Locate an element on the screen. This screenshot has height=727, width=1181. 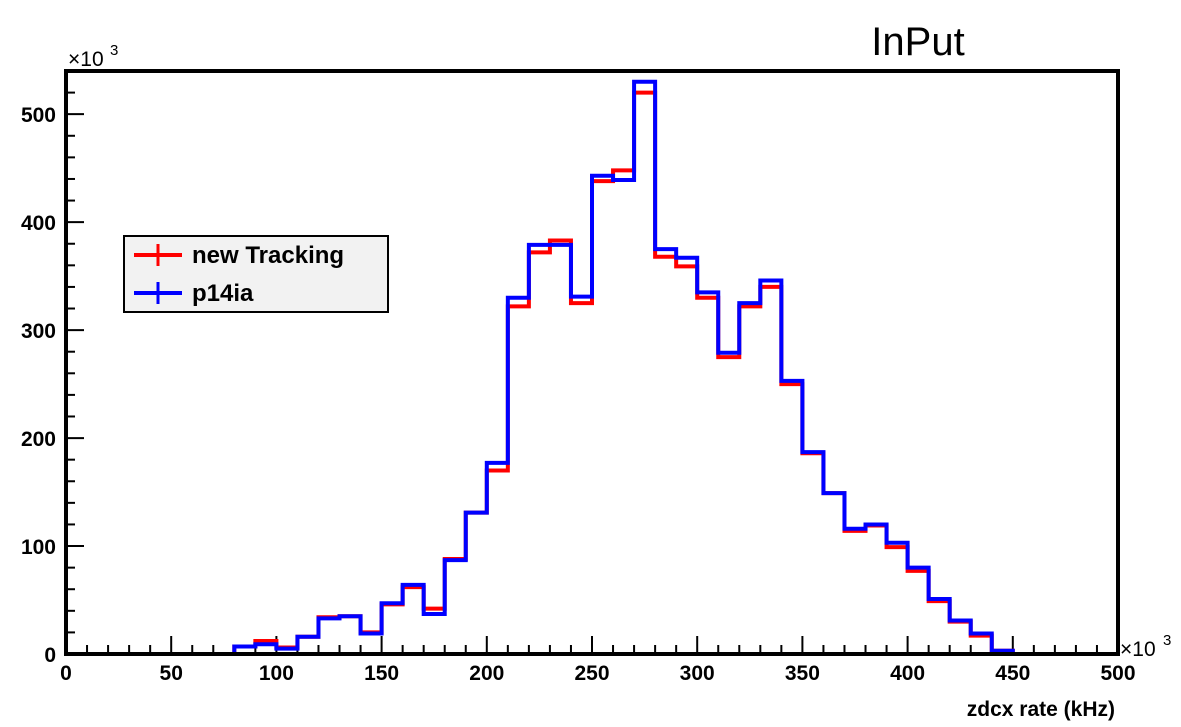
legend-box is located at coordinates (256, 274).